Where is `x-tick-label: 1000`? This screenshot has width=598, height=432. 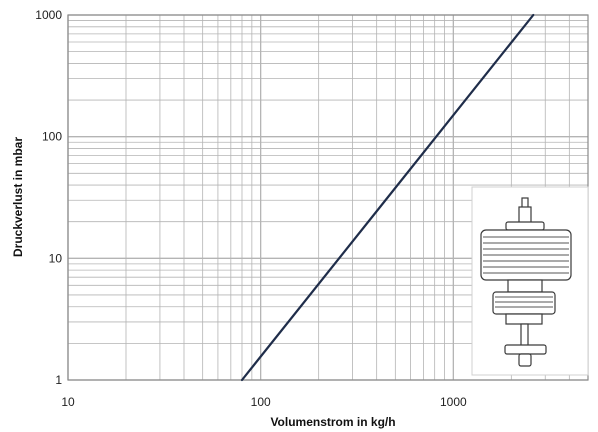
x-tick-label: 1000 is located at coordinates (453, 402).